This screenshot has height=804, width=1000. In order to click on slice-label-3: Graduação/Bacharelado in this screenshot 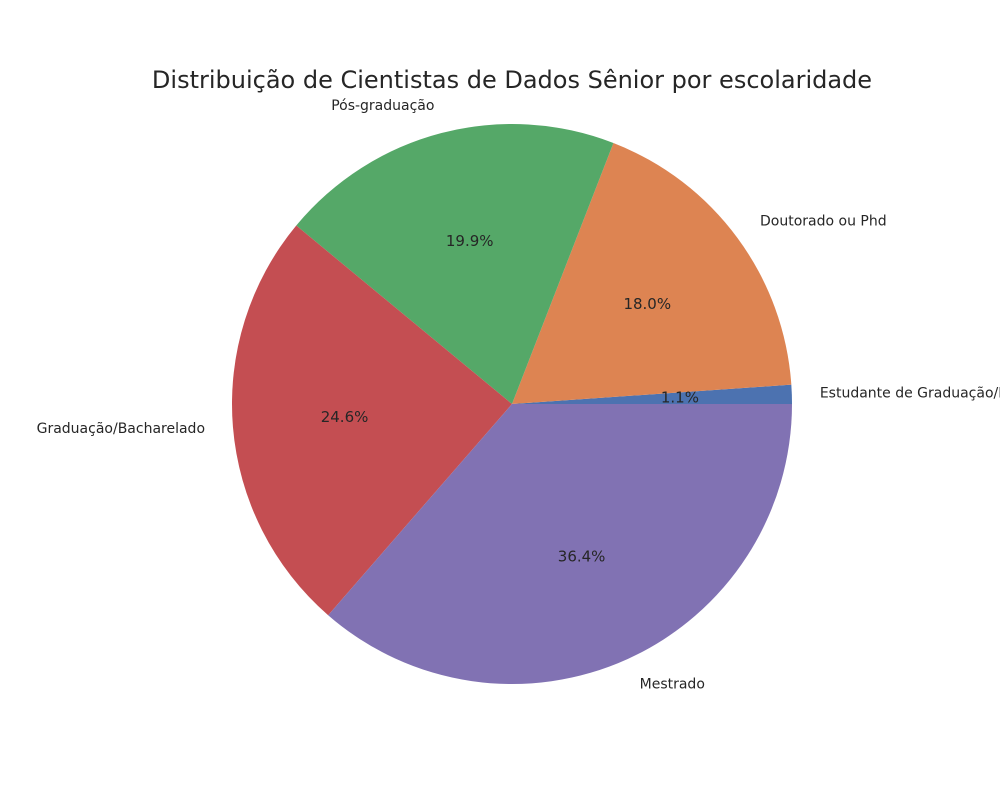, I will do `click(121, 429)`.